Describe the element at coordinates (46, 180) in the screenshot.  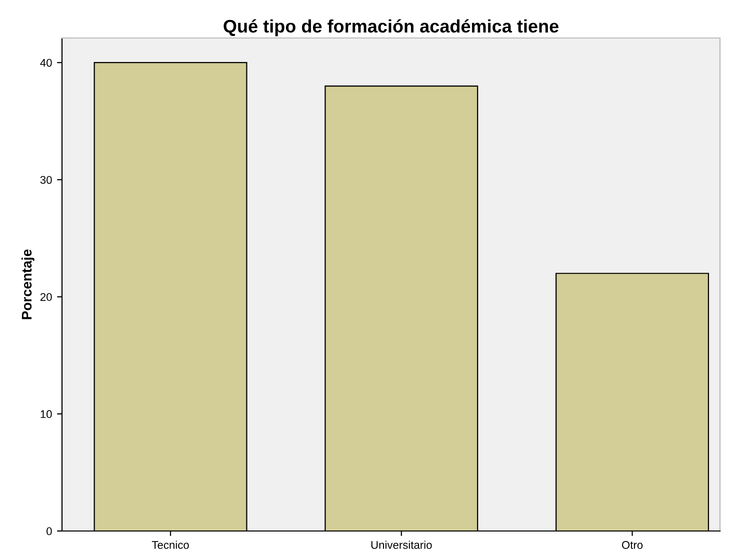
I see `y-tick-label: 30` at that location.